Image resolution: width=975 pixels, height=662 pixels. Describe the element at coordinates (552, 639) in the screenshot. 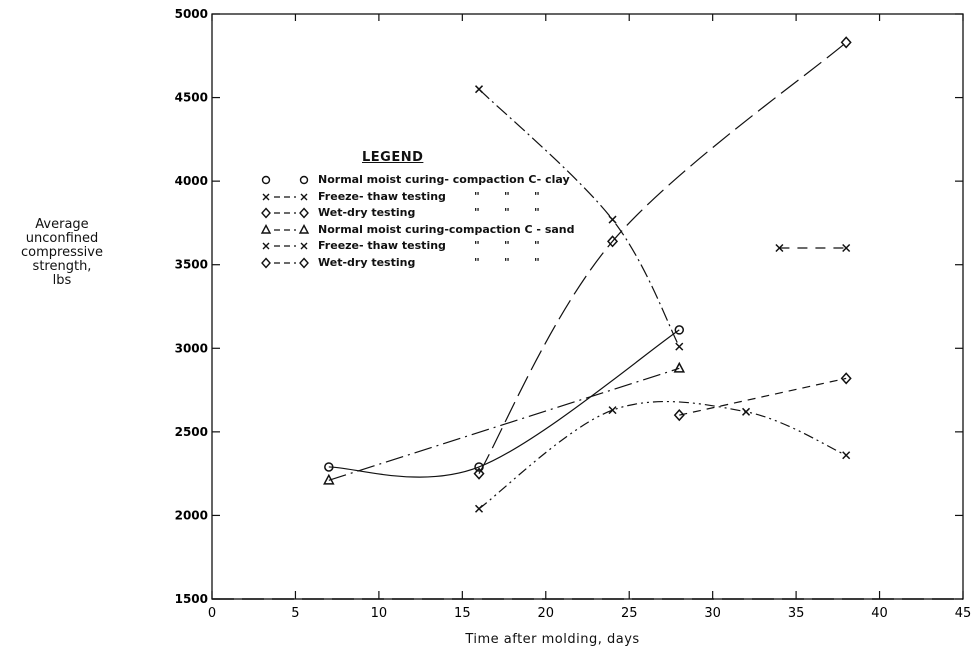

I see `x-axis-label: Time after molding, days` at that location.